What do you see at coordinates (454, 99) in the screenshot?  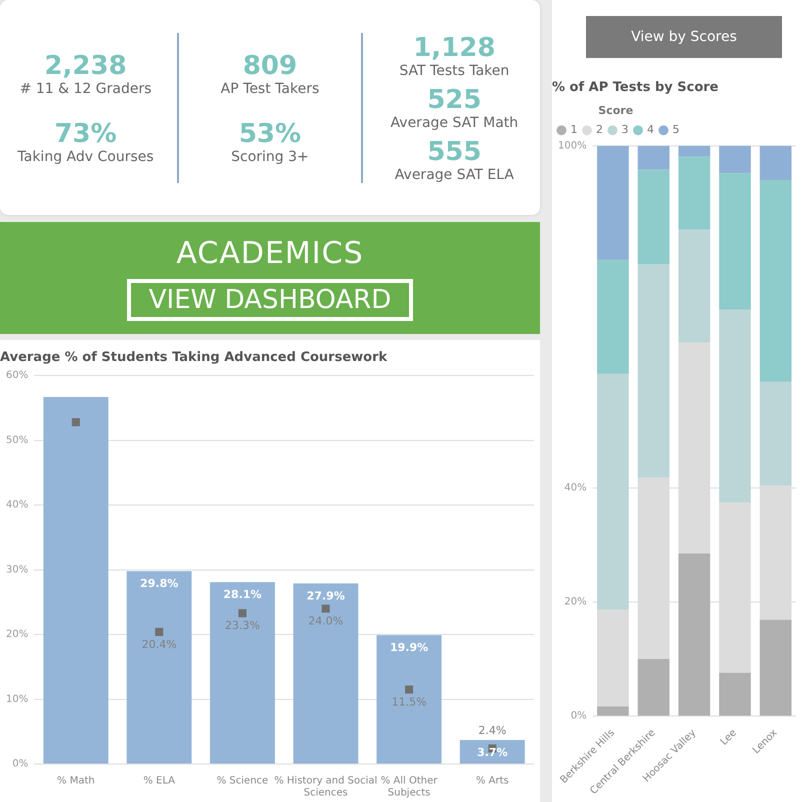 I see `text: 525` at bounding box center [454, 99].